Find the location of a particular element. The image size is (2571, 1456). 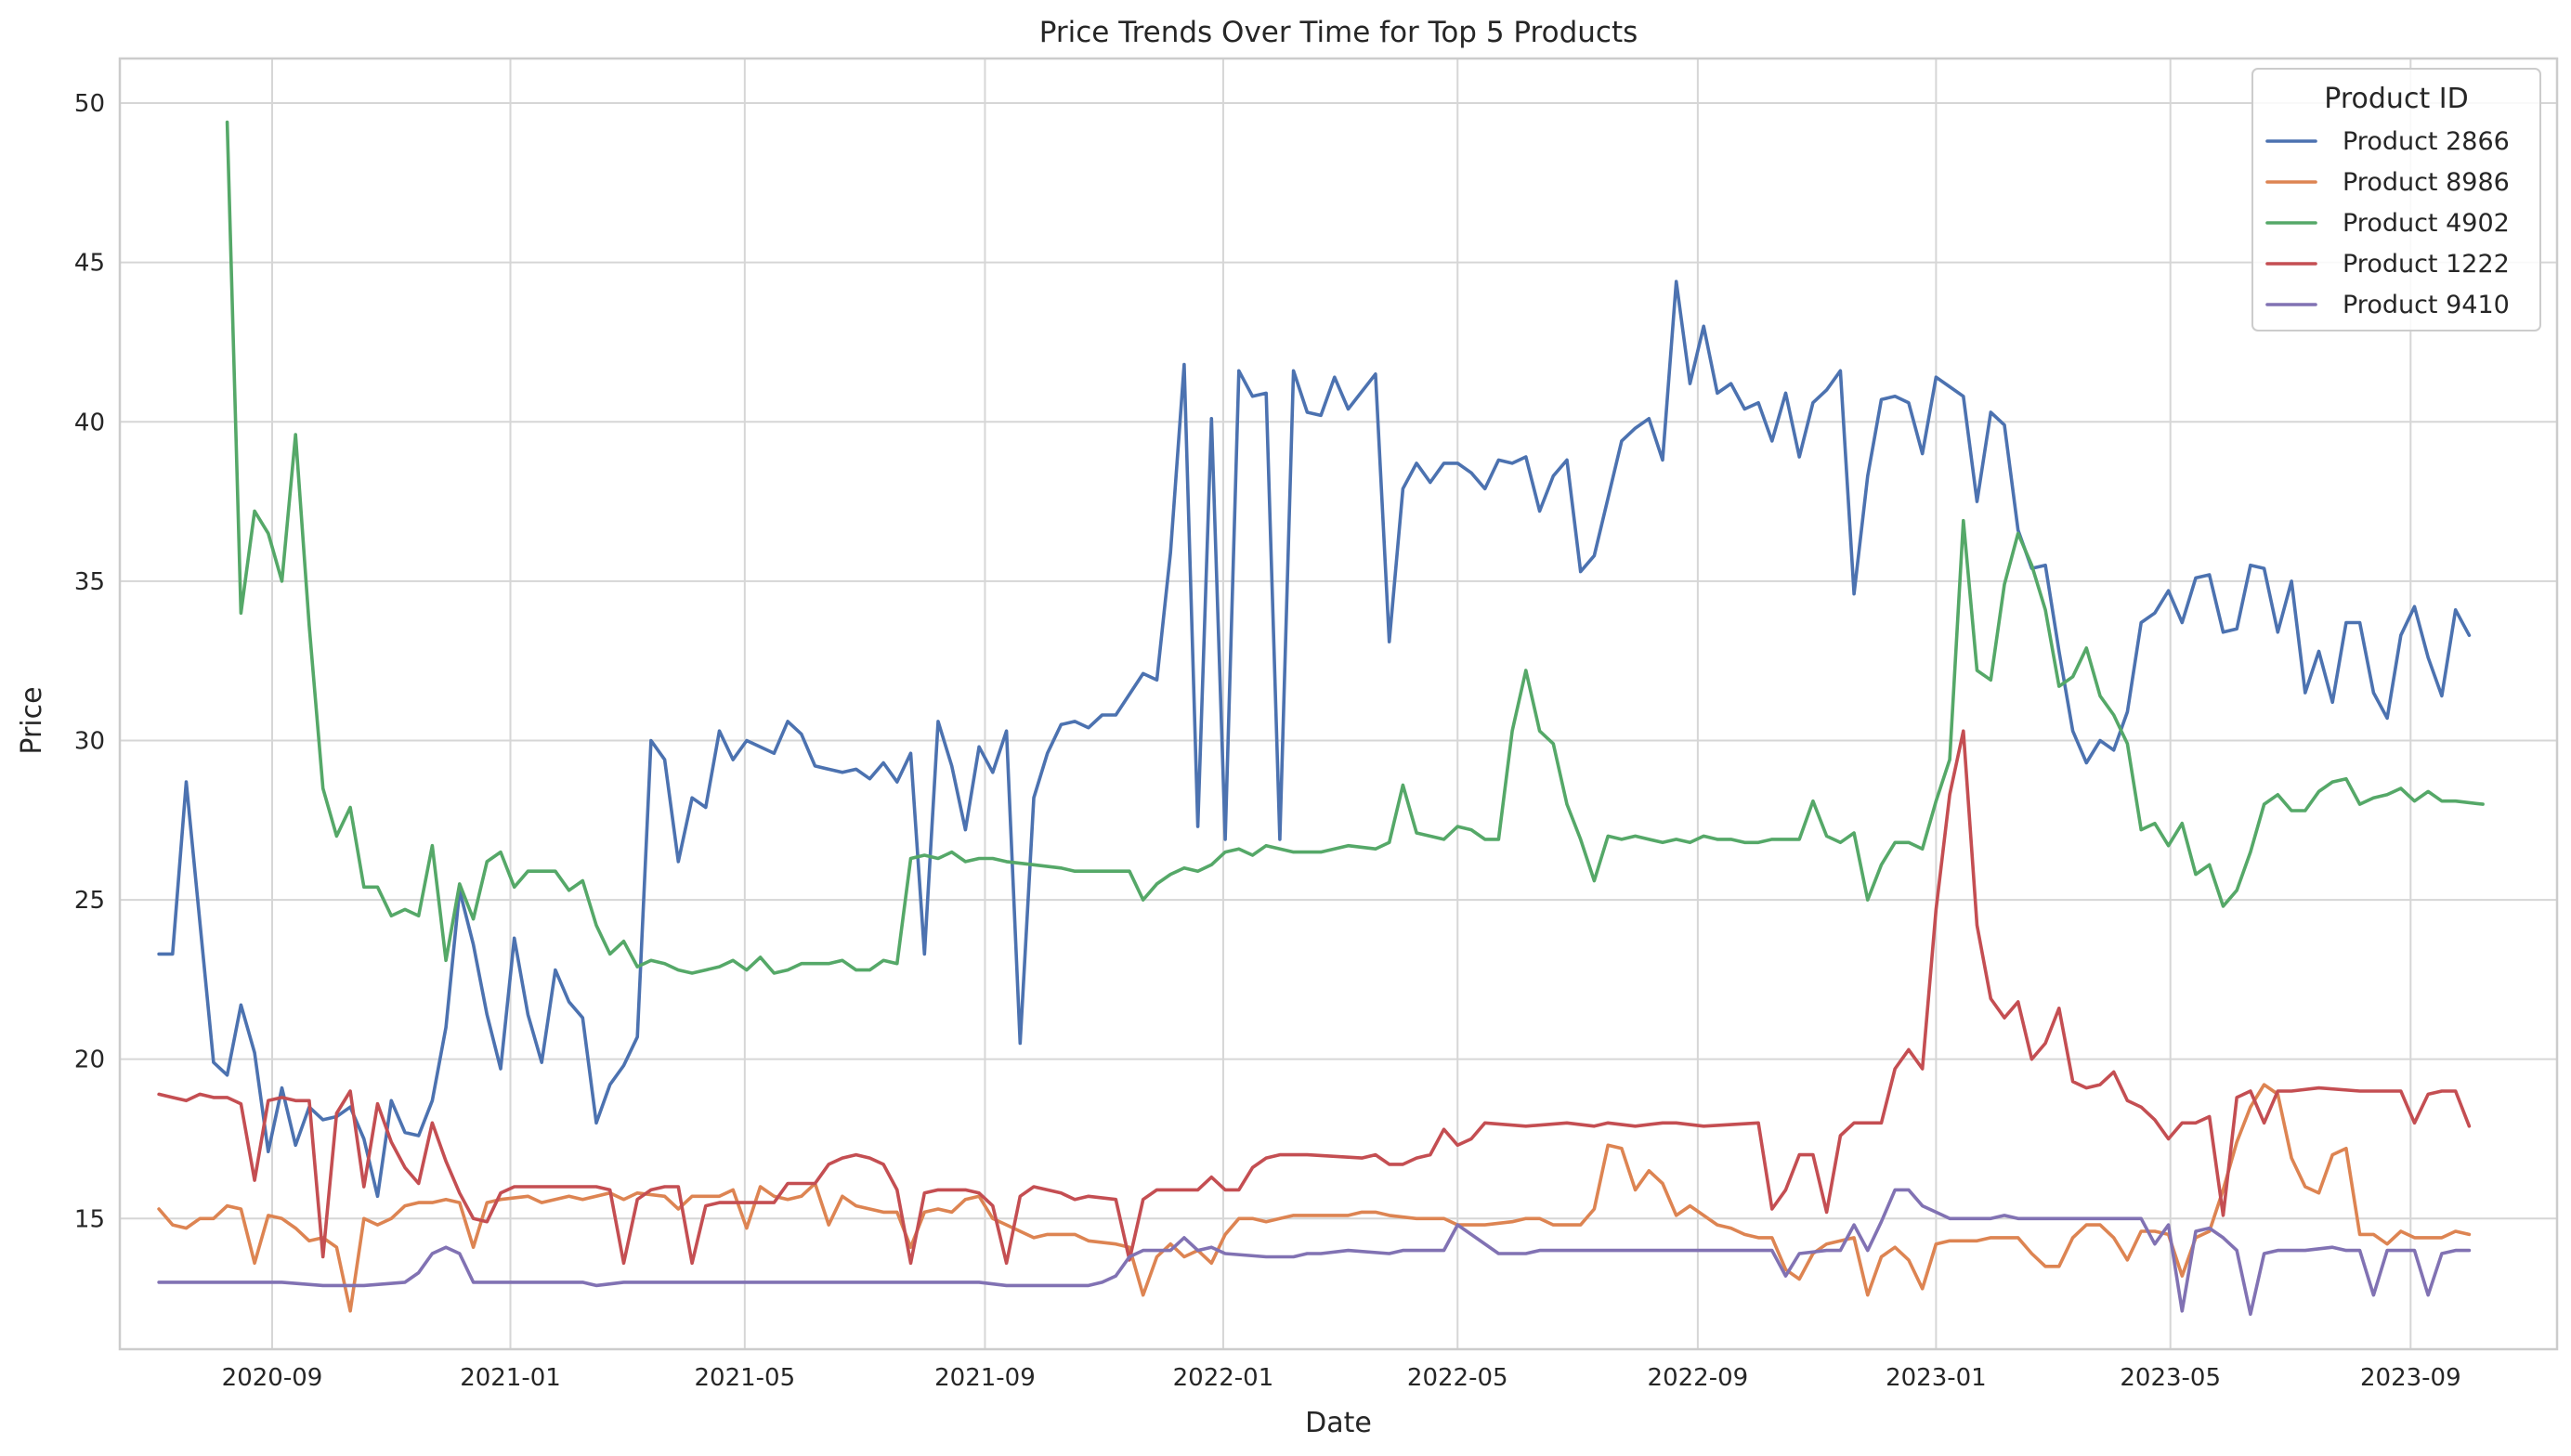

x-tick-label: 2021-05 is located at coordinates (746, 1378).